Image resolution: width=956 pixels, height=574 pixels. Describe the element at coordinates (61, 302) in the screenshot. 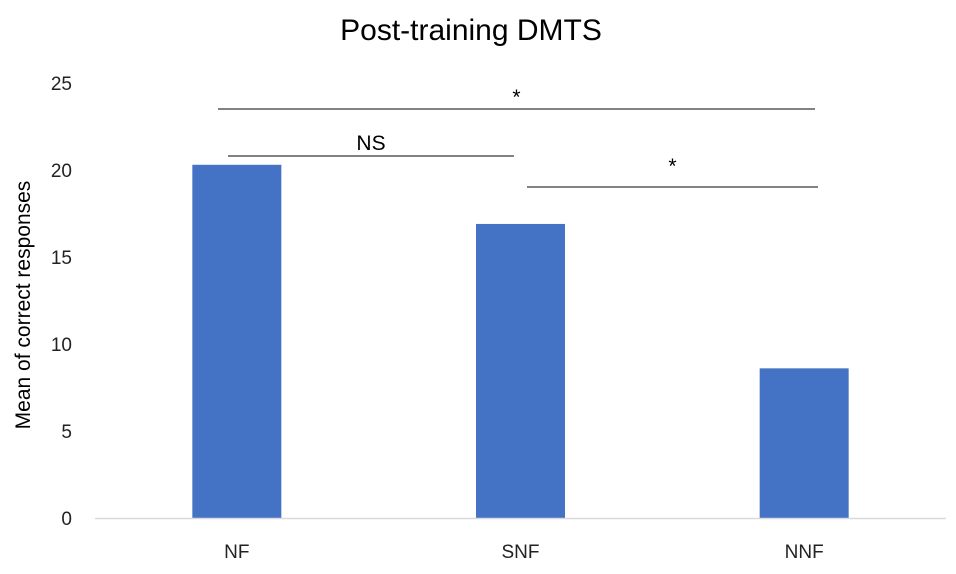

I see `y-axis-ticks: 0 5 10 15 20 25` at that location.